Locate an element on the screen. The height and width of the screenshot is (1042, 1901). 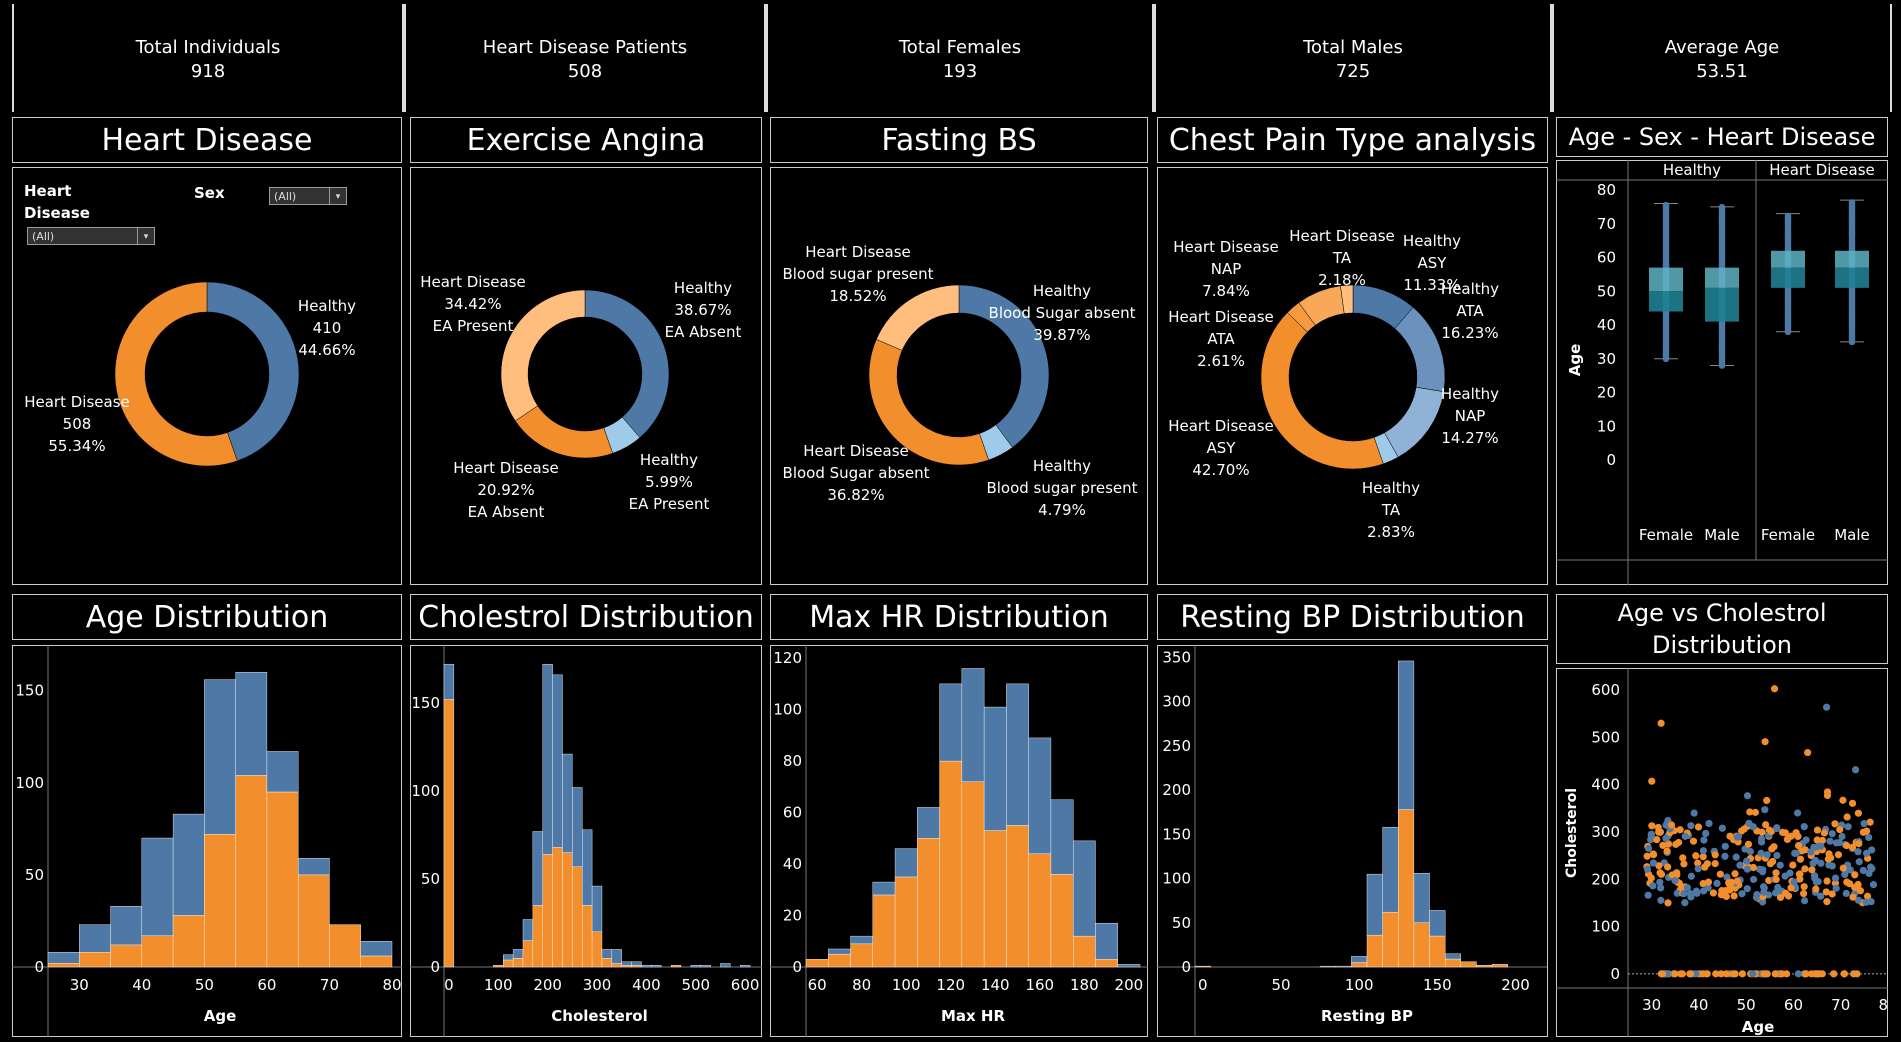
donut-label: 4.79% is located at coordinates (1062, 510).